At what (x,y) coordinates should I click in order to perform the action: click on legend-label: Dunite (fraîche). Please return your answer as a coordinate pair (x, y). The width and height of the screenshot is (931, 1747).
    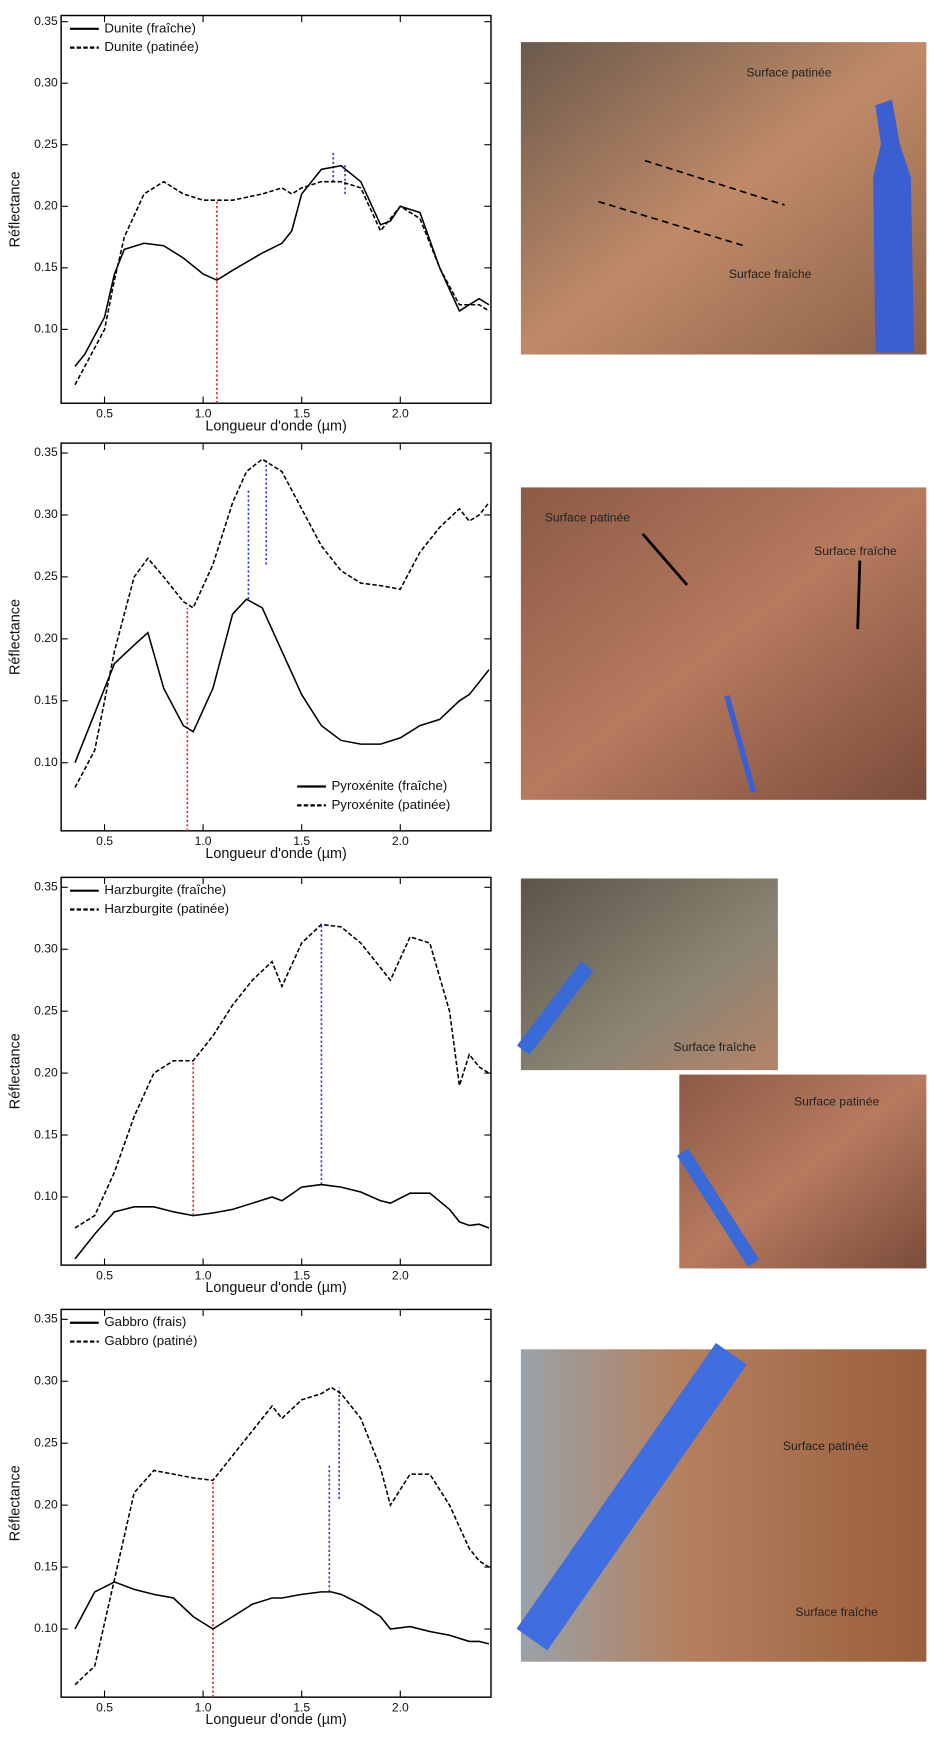
    Looking at the image, I should click on (150, 27).